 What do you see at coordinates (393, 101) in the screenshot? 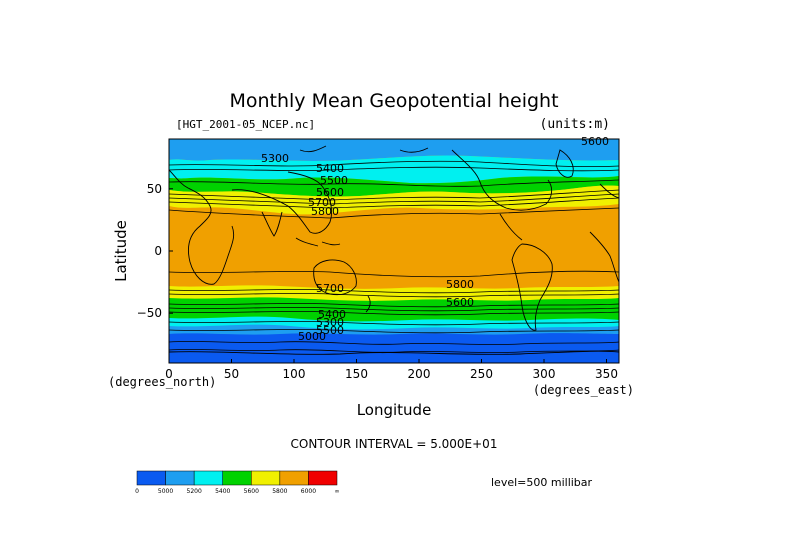
I see `map-title: Monthly Mean Geopotential height` at bounding box center [393, 101].